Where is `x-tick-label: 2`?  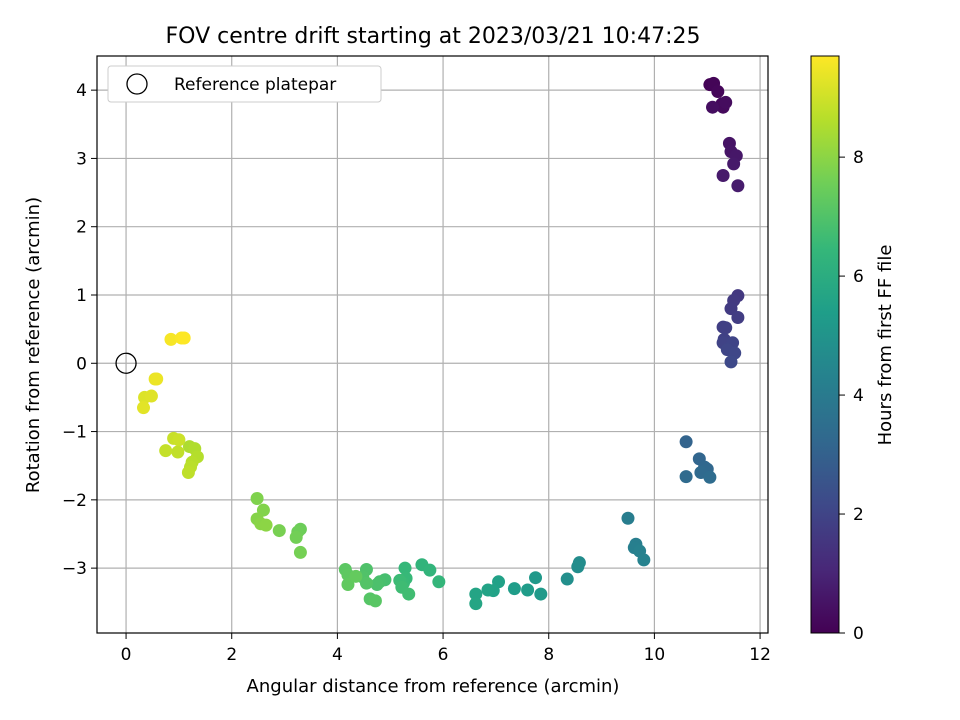 x-tick-label: 2 is located at coordinates (231, 655).